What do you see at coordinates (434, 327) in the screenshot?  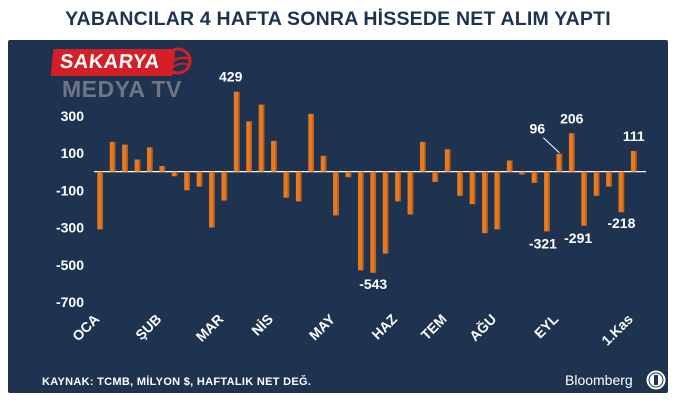 I see `x-month-label: TEM` at bounding box center [434, 327].